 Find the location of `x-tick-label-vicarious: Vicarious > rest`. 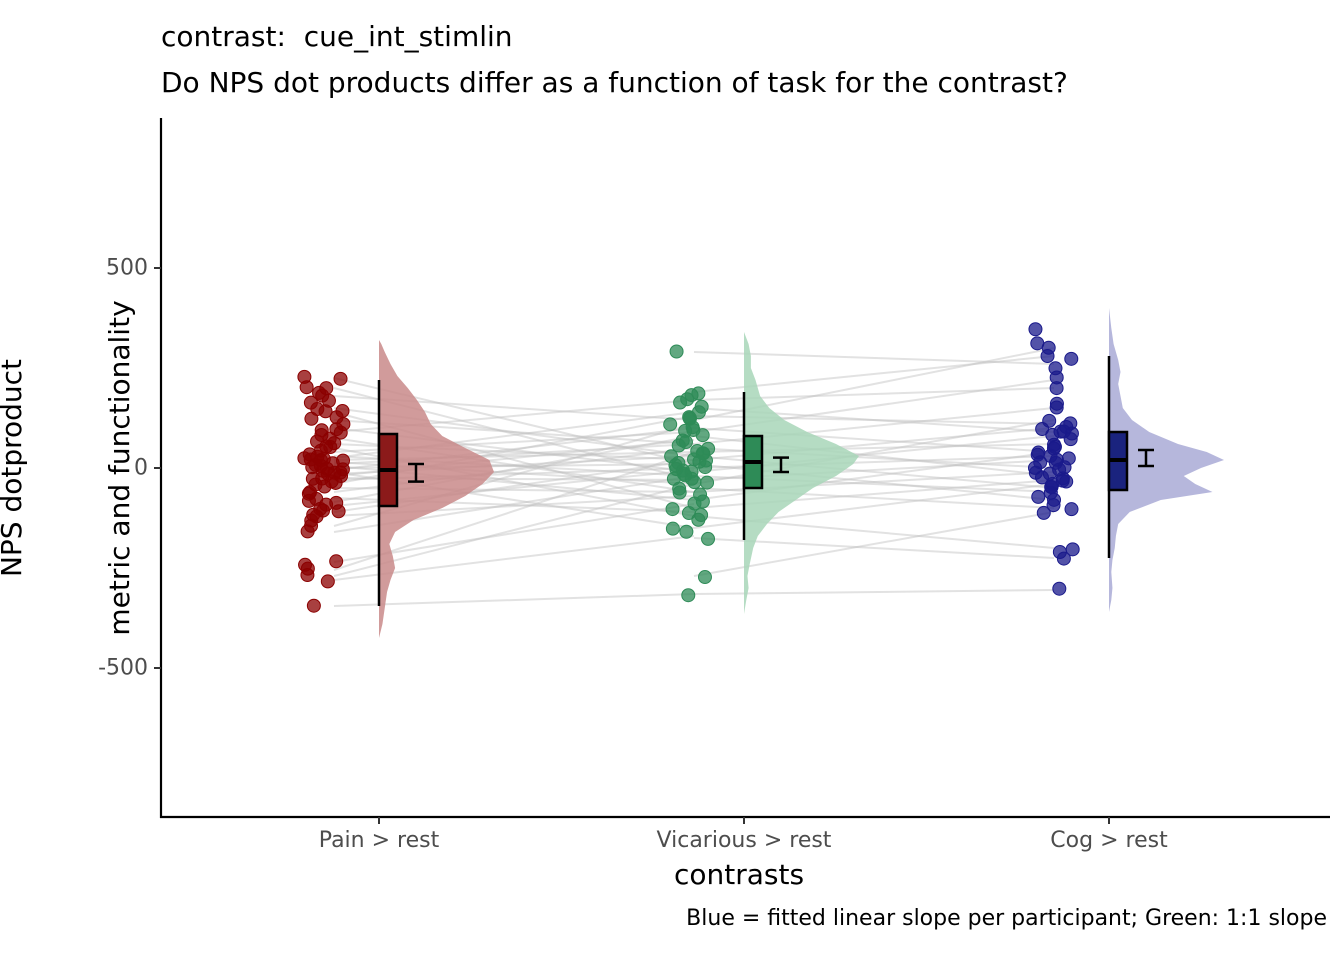

x-tick-label-vicarious: Vicarious > rest is located at coordinates (744, 840).